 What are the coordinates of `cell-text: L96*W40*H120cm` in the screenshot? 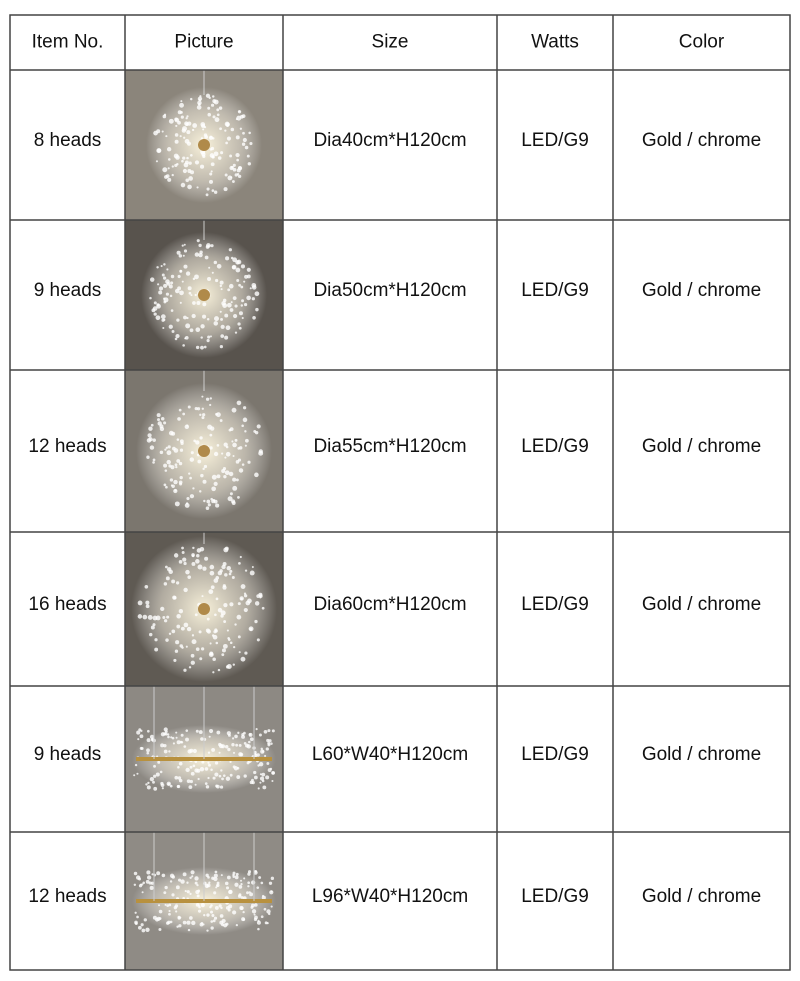 It's located at (390, 896).